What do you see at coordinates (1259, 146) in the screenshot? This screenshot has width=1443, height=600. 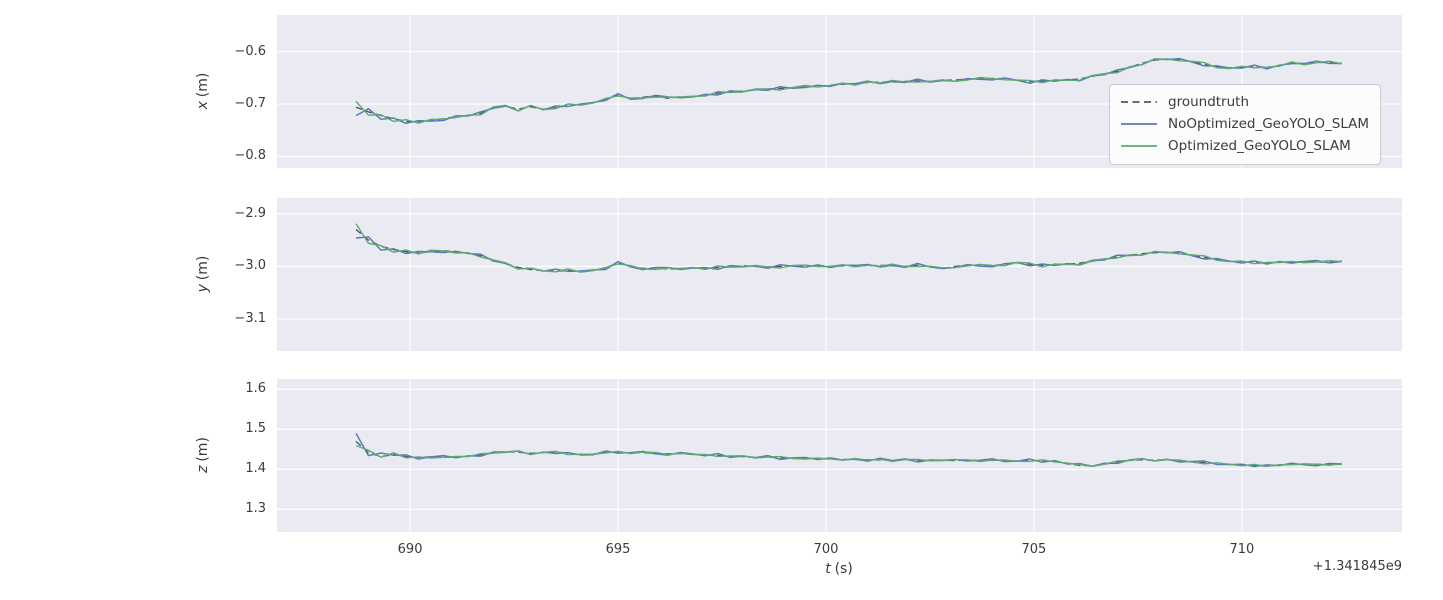 I see `legend-label: Optimized_GeoYOLO_SLAM` at bounding box center [1259, 146].